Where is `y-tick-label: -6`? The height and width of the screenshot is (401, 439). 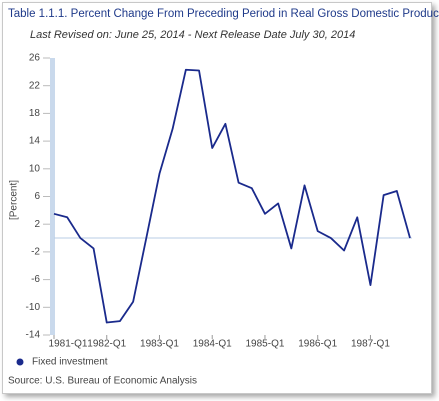
y-tick-label: -6 is located at coordinates (35, 279).